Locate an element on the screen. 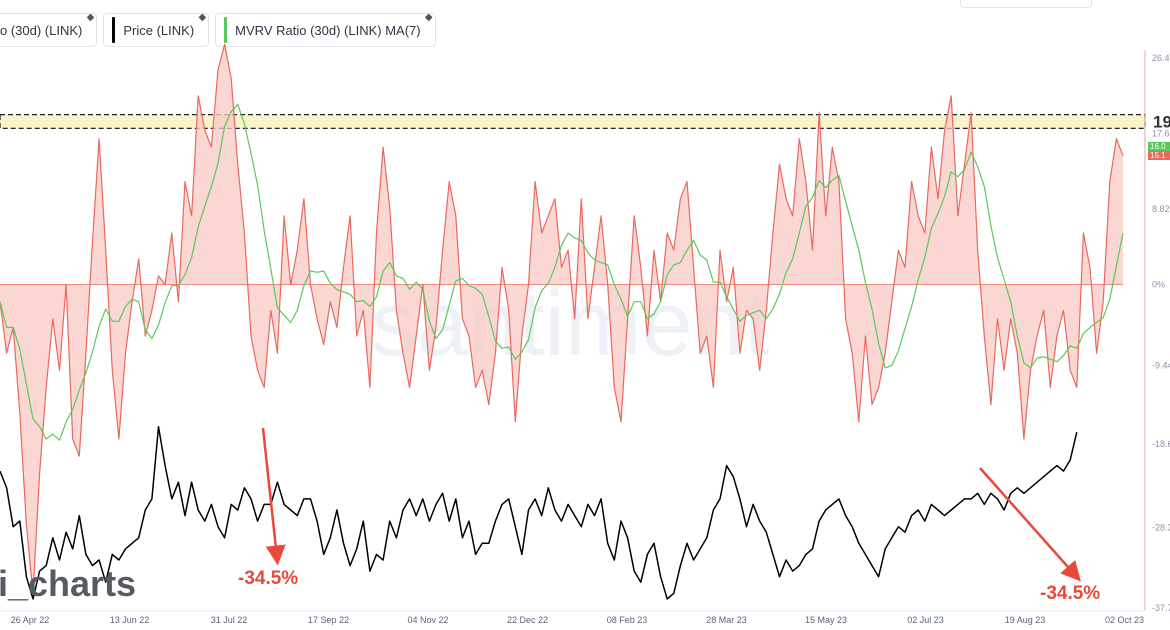 The height and width of the screenshot is (630, 1170). x-tick-label: 22 Dec 22 is located at coordinates (527, 620).